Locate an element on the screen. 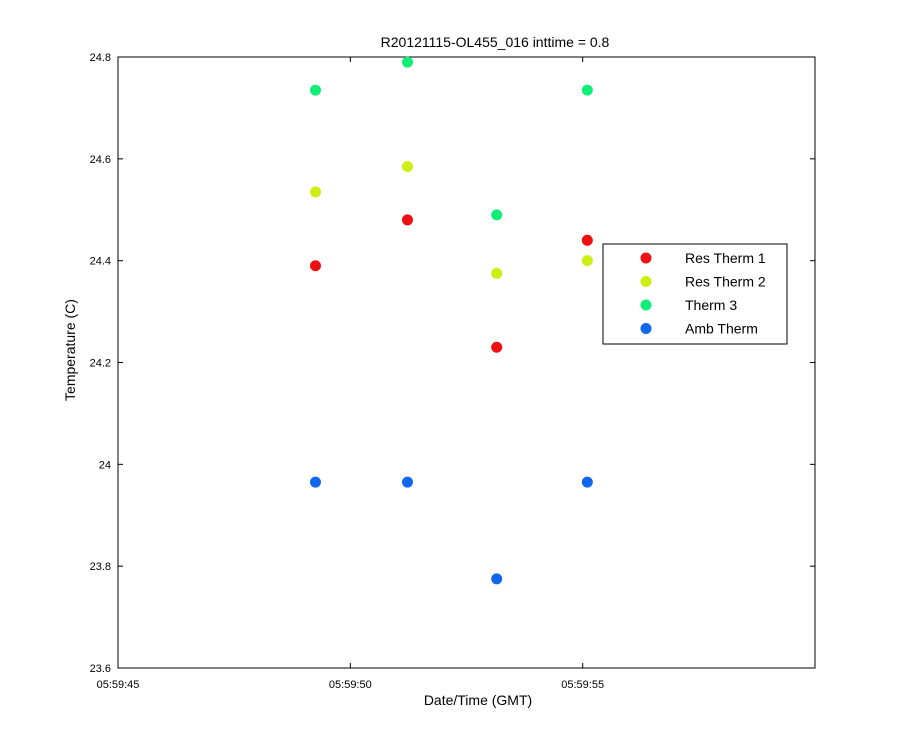  legend-label: Res Therm 2 is located at coordinates (725, 282).